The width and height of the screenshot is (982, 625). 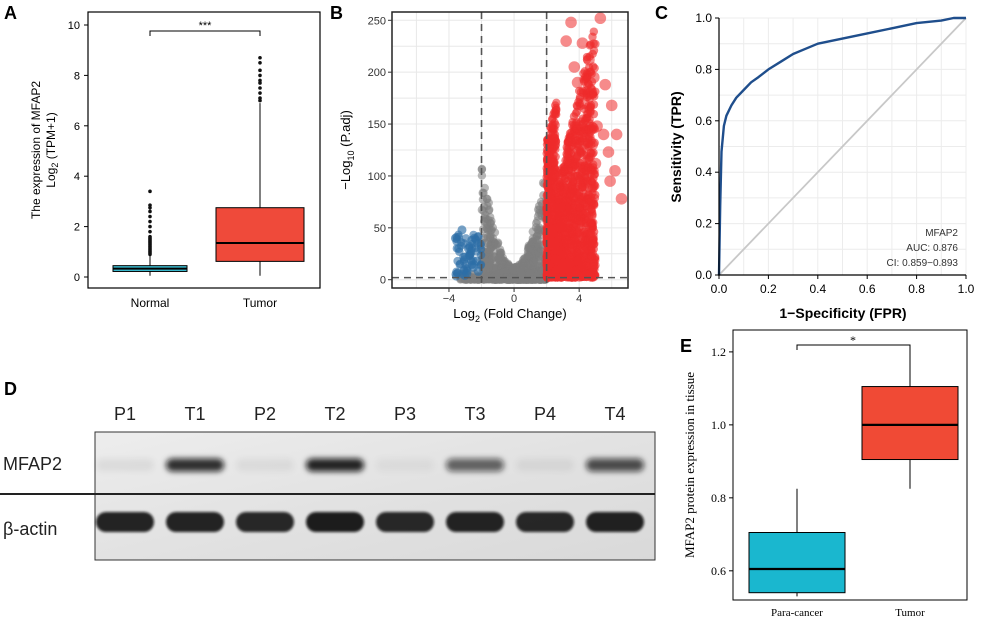 What do you see at coordinates (941, 233) in the screenshot?
I see `panel-c-legend-name: MFAP2` at bounding box center [941, 233].